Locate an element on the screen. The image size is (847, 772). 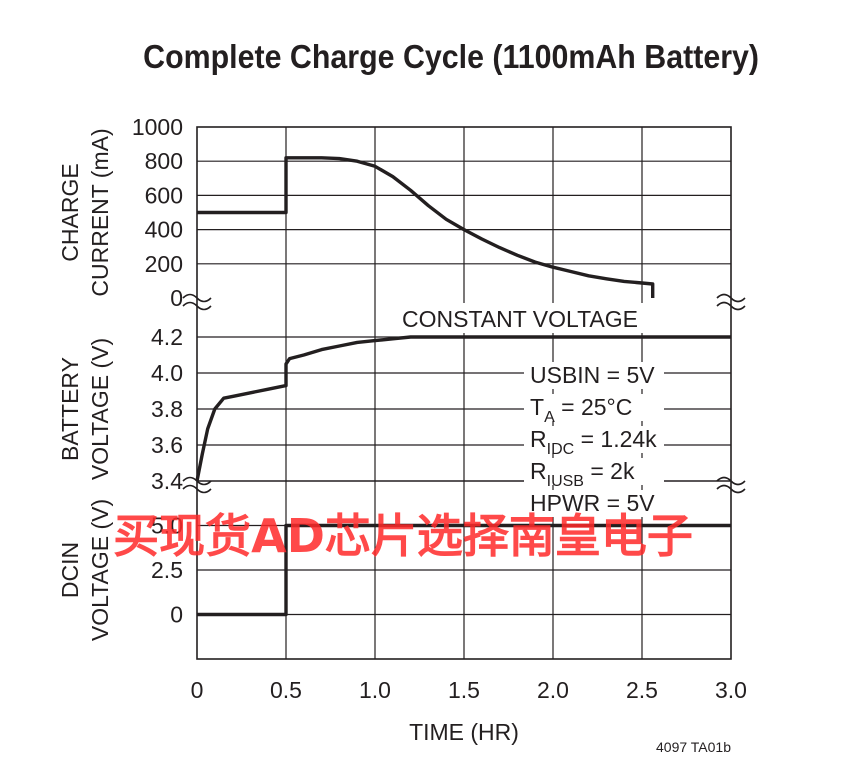
y-tick-label: 2.5 is located at coordinates (167, 570).